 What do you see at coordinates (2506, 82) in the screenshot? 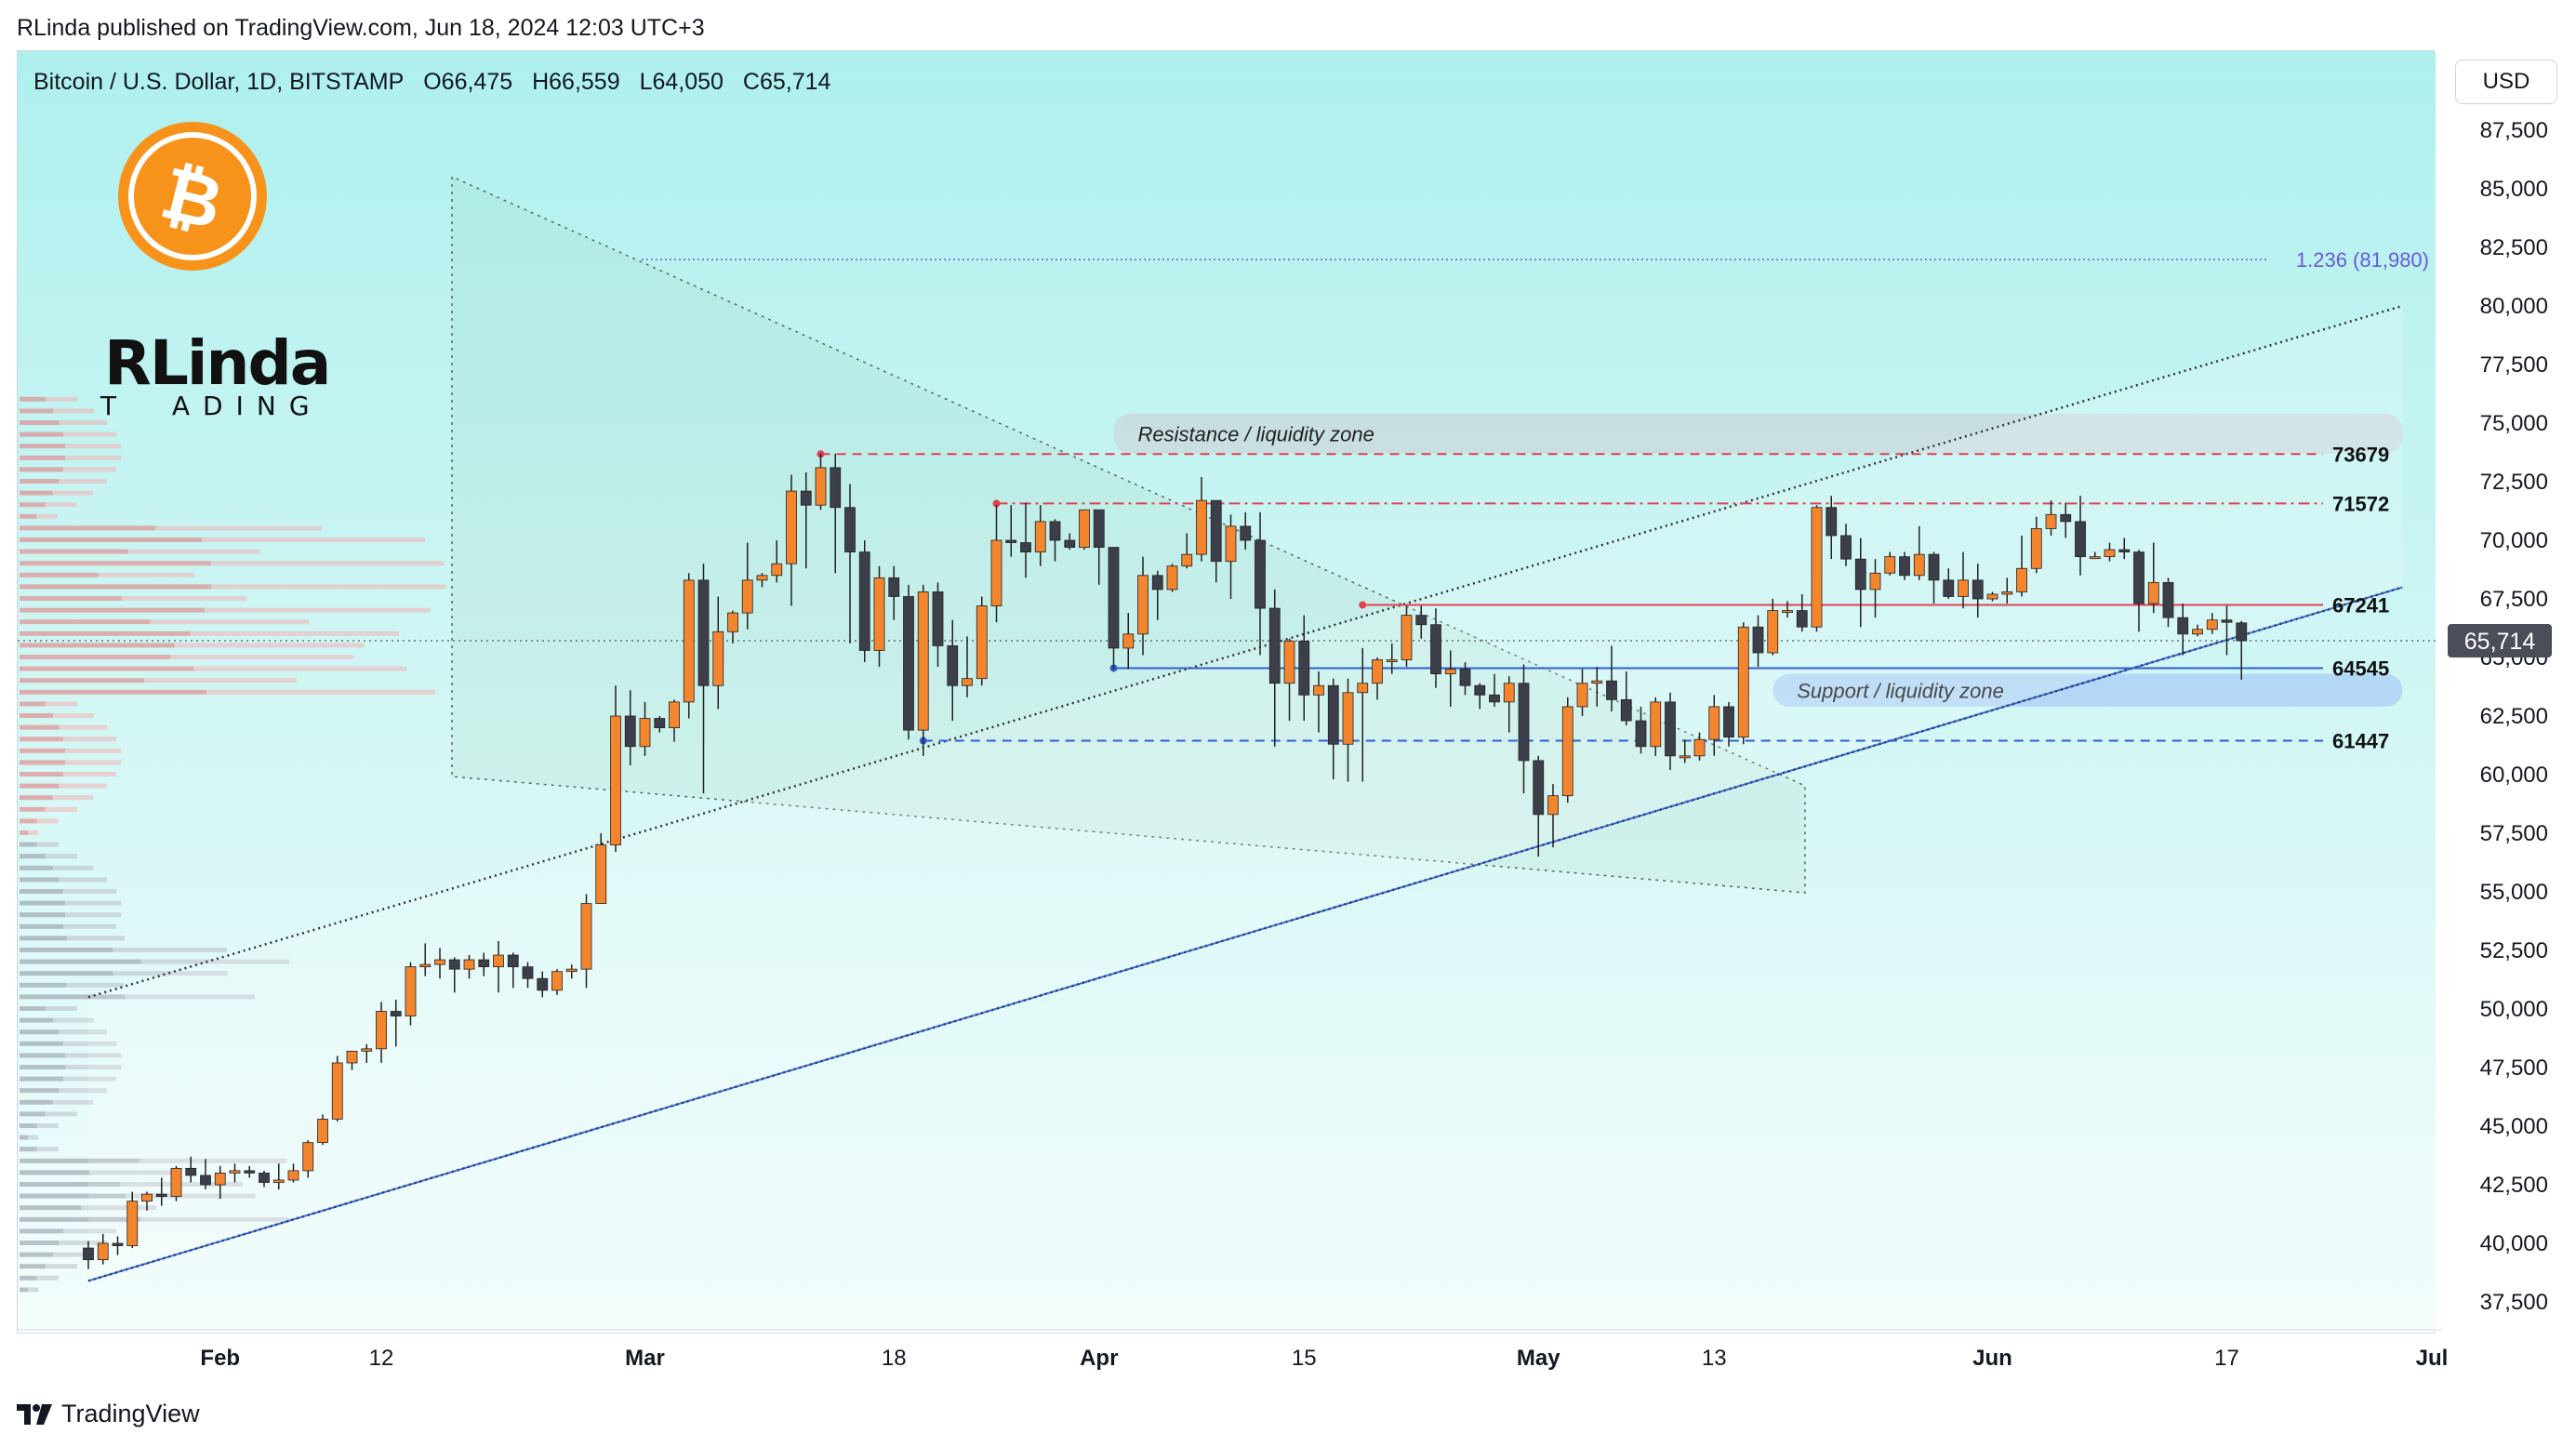
I see `currency-button: USD` at bounding box center [2506, 82].